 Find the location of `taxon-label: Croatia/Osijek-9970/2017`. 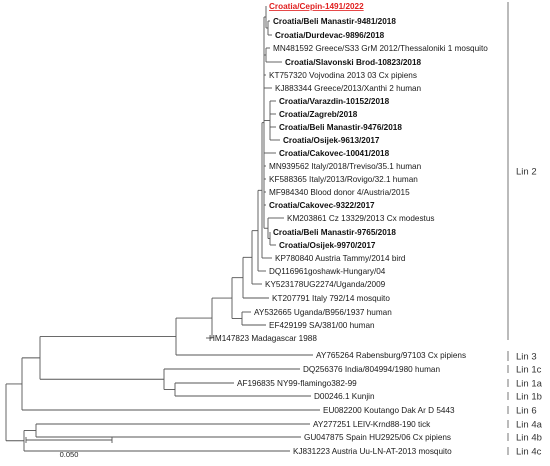

taxon-label: Croatia/Osijek-9970/2017 is located at coordinates (327, 245).